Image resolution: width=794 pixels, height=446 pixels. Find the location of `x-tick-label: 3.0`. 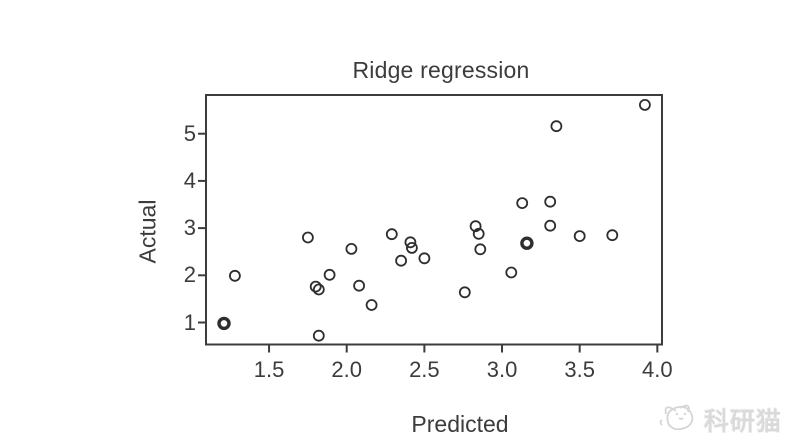

x-tick-label: 3.0 is located at coordinates (502, 369).